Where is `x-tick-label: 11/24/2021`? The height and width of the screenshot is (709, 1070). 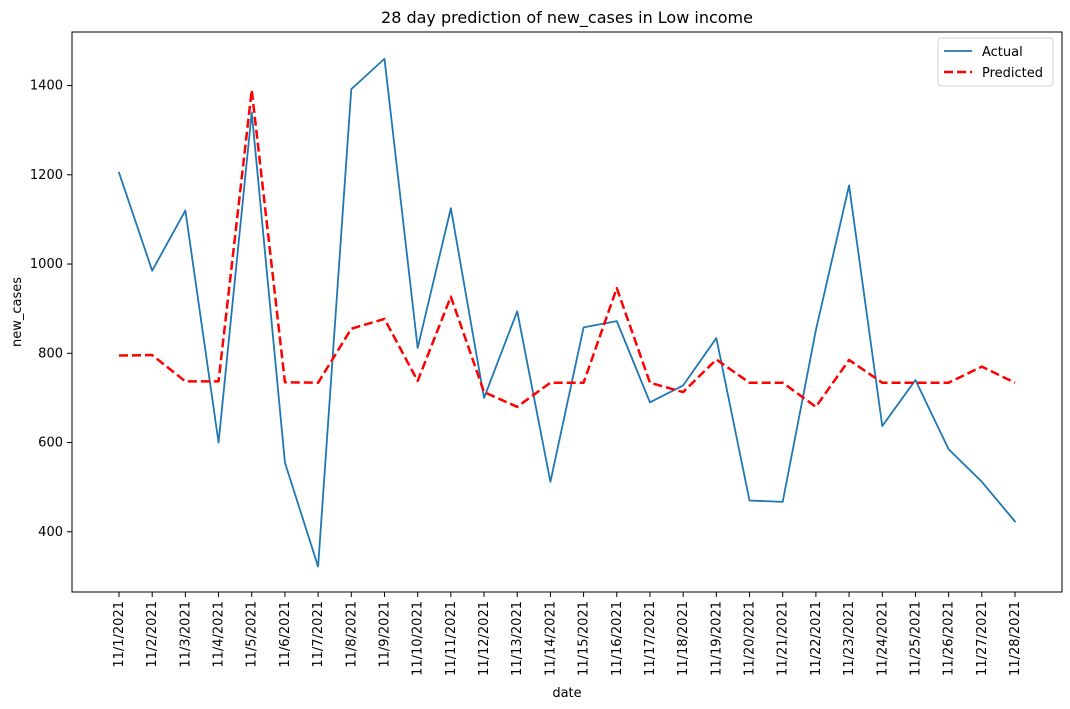 x-tick-label: 11/24/2021 is located at coordinates (882, 638).